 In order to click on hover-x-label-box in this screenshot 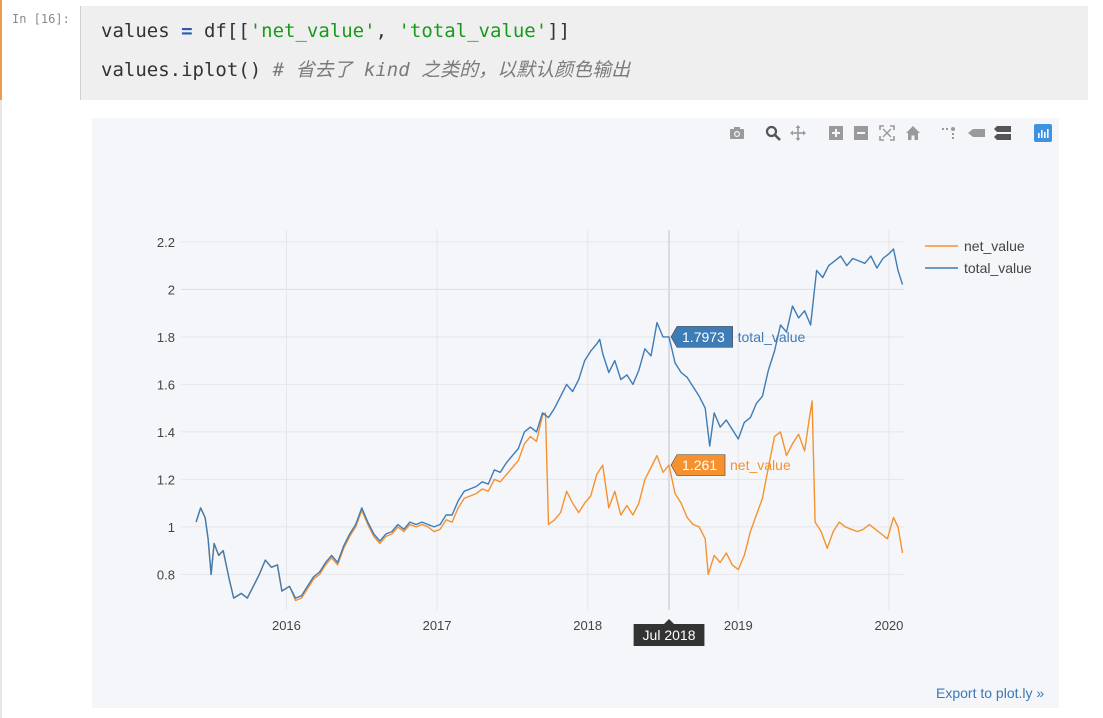, I will do `click(669, 632)`.